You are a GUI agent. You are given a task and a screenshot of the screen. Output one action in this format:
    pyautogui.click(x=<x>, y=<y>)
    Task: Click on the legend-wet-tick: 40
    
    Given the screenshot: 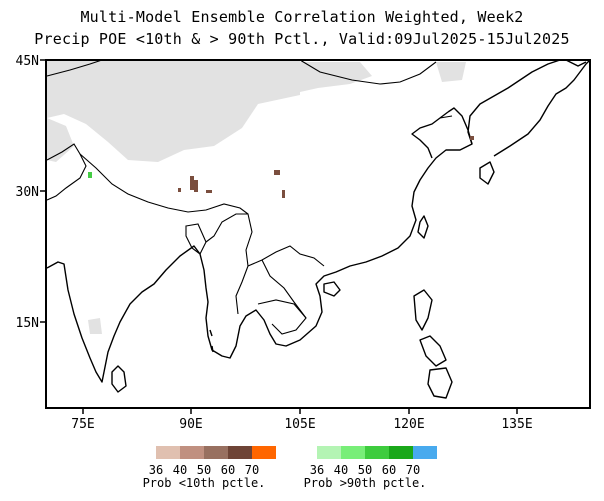 What is the action you would take?
    pyautogui.click(x=341, y=470)
    